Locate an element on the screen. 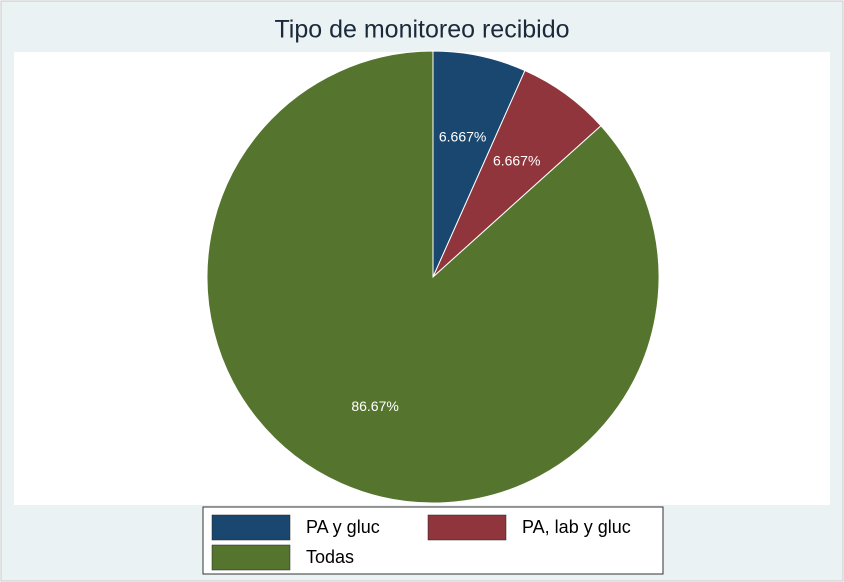 Image resolution: width=844 pixels, height=582 pixels. slice-label: 86.67% is located at coordinates (374, 406).